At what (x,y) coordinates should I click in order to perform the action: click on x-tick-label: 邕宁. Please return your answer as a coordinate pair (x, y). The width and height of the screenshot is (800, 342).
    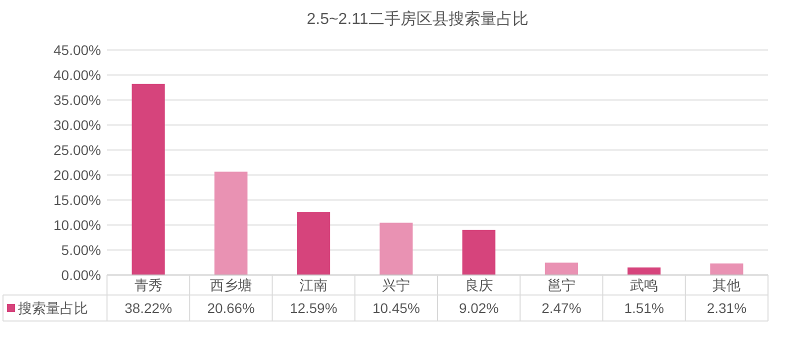
    Looking at the image, I should click on (561, 285).